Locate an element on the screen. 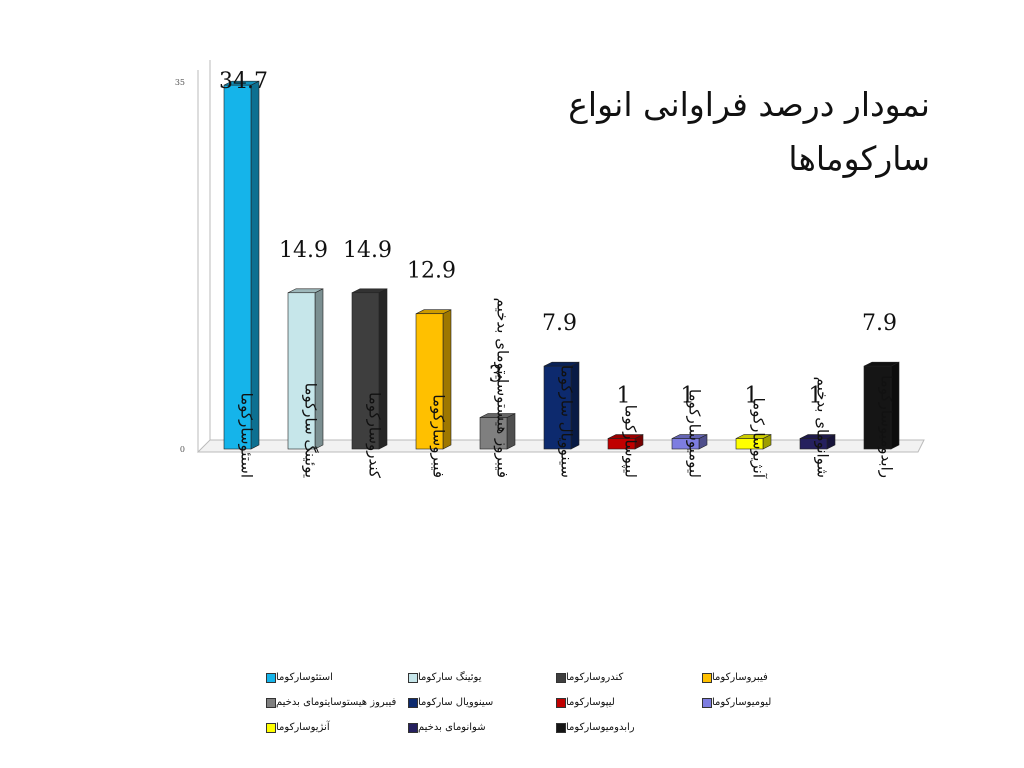 The width and height of the screenshot is (1024, 768). y-axis-ticks: 0 35 is located at coordinates (180, 266).